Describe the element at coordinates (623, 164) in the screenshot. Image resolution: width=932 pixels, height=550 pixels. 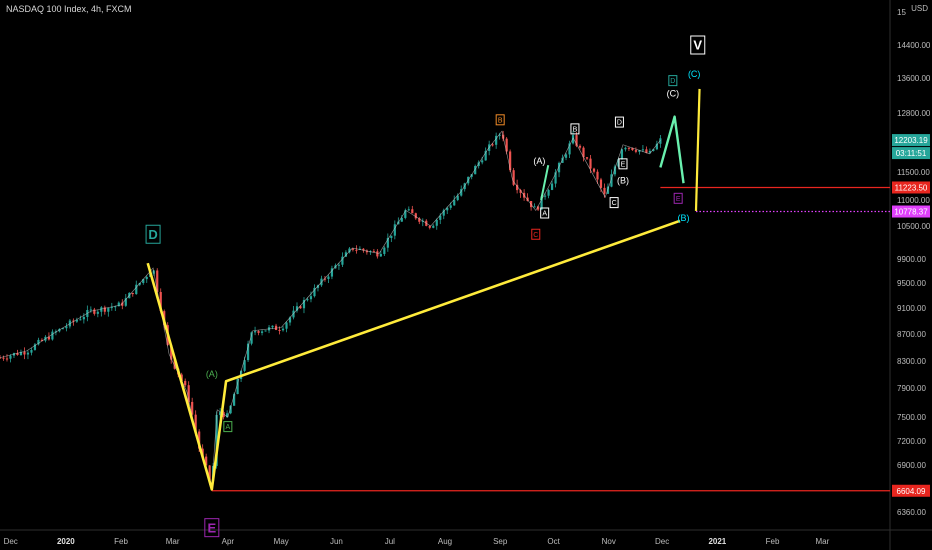
I see `wave-label: E` at that location.